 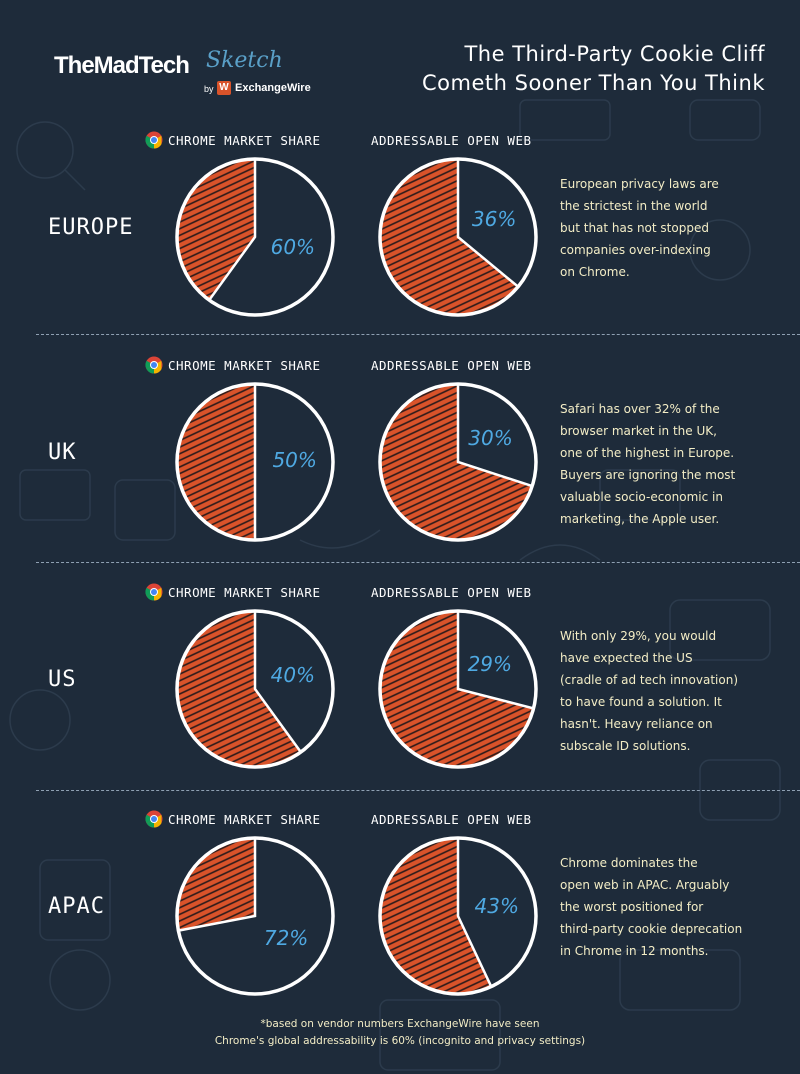 What do you see at coordinates (634, 951) in the screenshot?
I see `description-line: in Chrome in 12 months.` at bounding box center [634, 951].